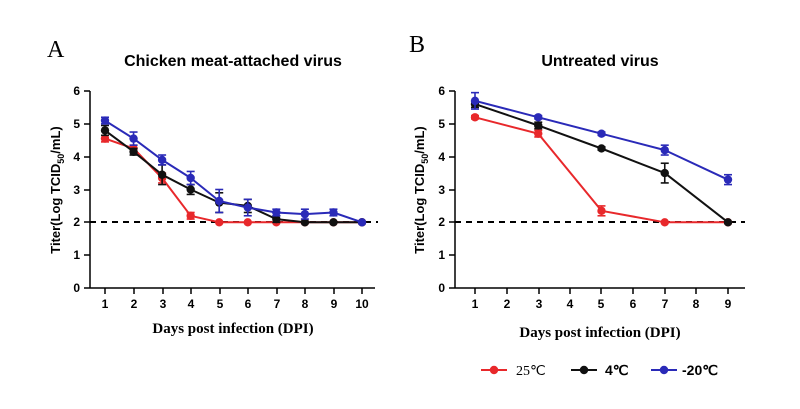 This screenshot has width=800, height=409. Describe the element at coordinates (233, 61) in the screenshot. I see `chart-title-a: Chicken meat-attached virus` at that location.